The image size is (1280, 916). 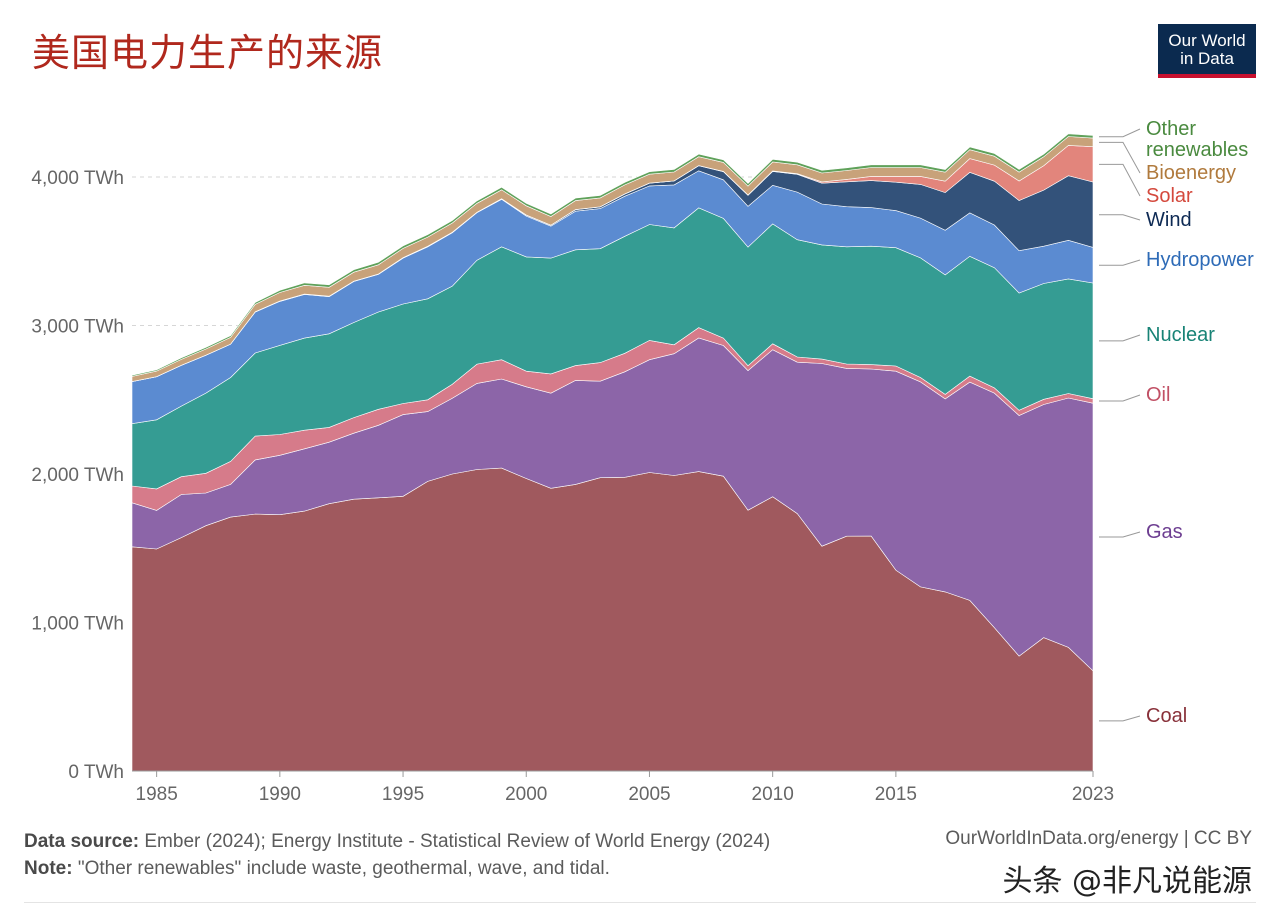 What do you see at coordinates (773, 794) in the screenshot?
I see `x-tick-label: 2010` at bounding box center [773, 794].